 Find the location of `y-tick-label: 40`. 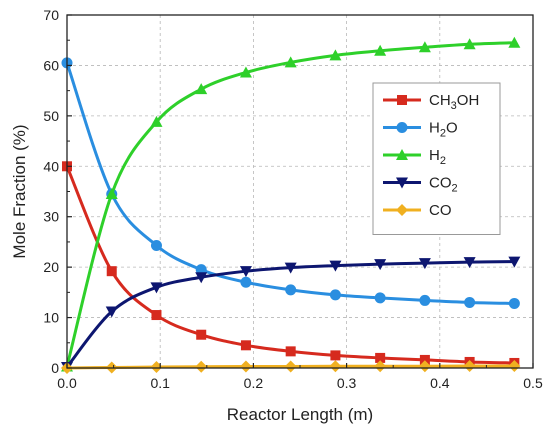

y-tick-label: 40 is located at coordinates (51, 166).